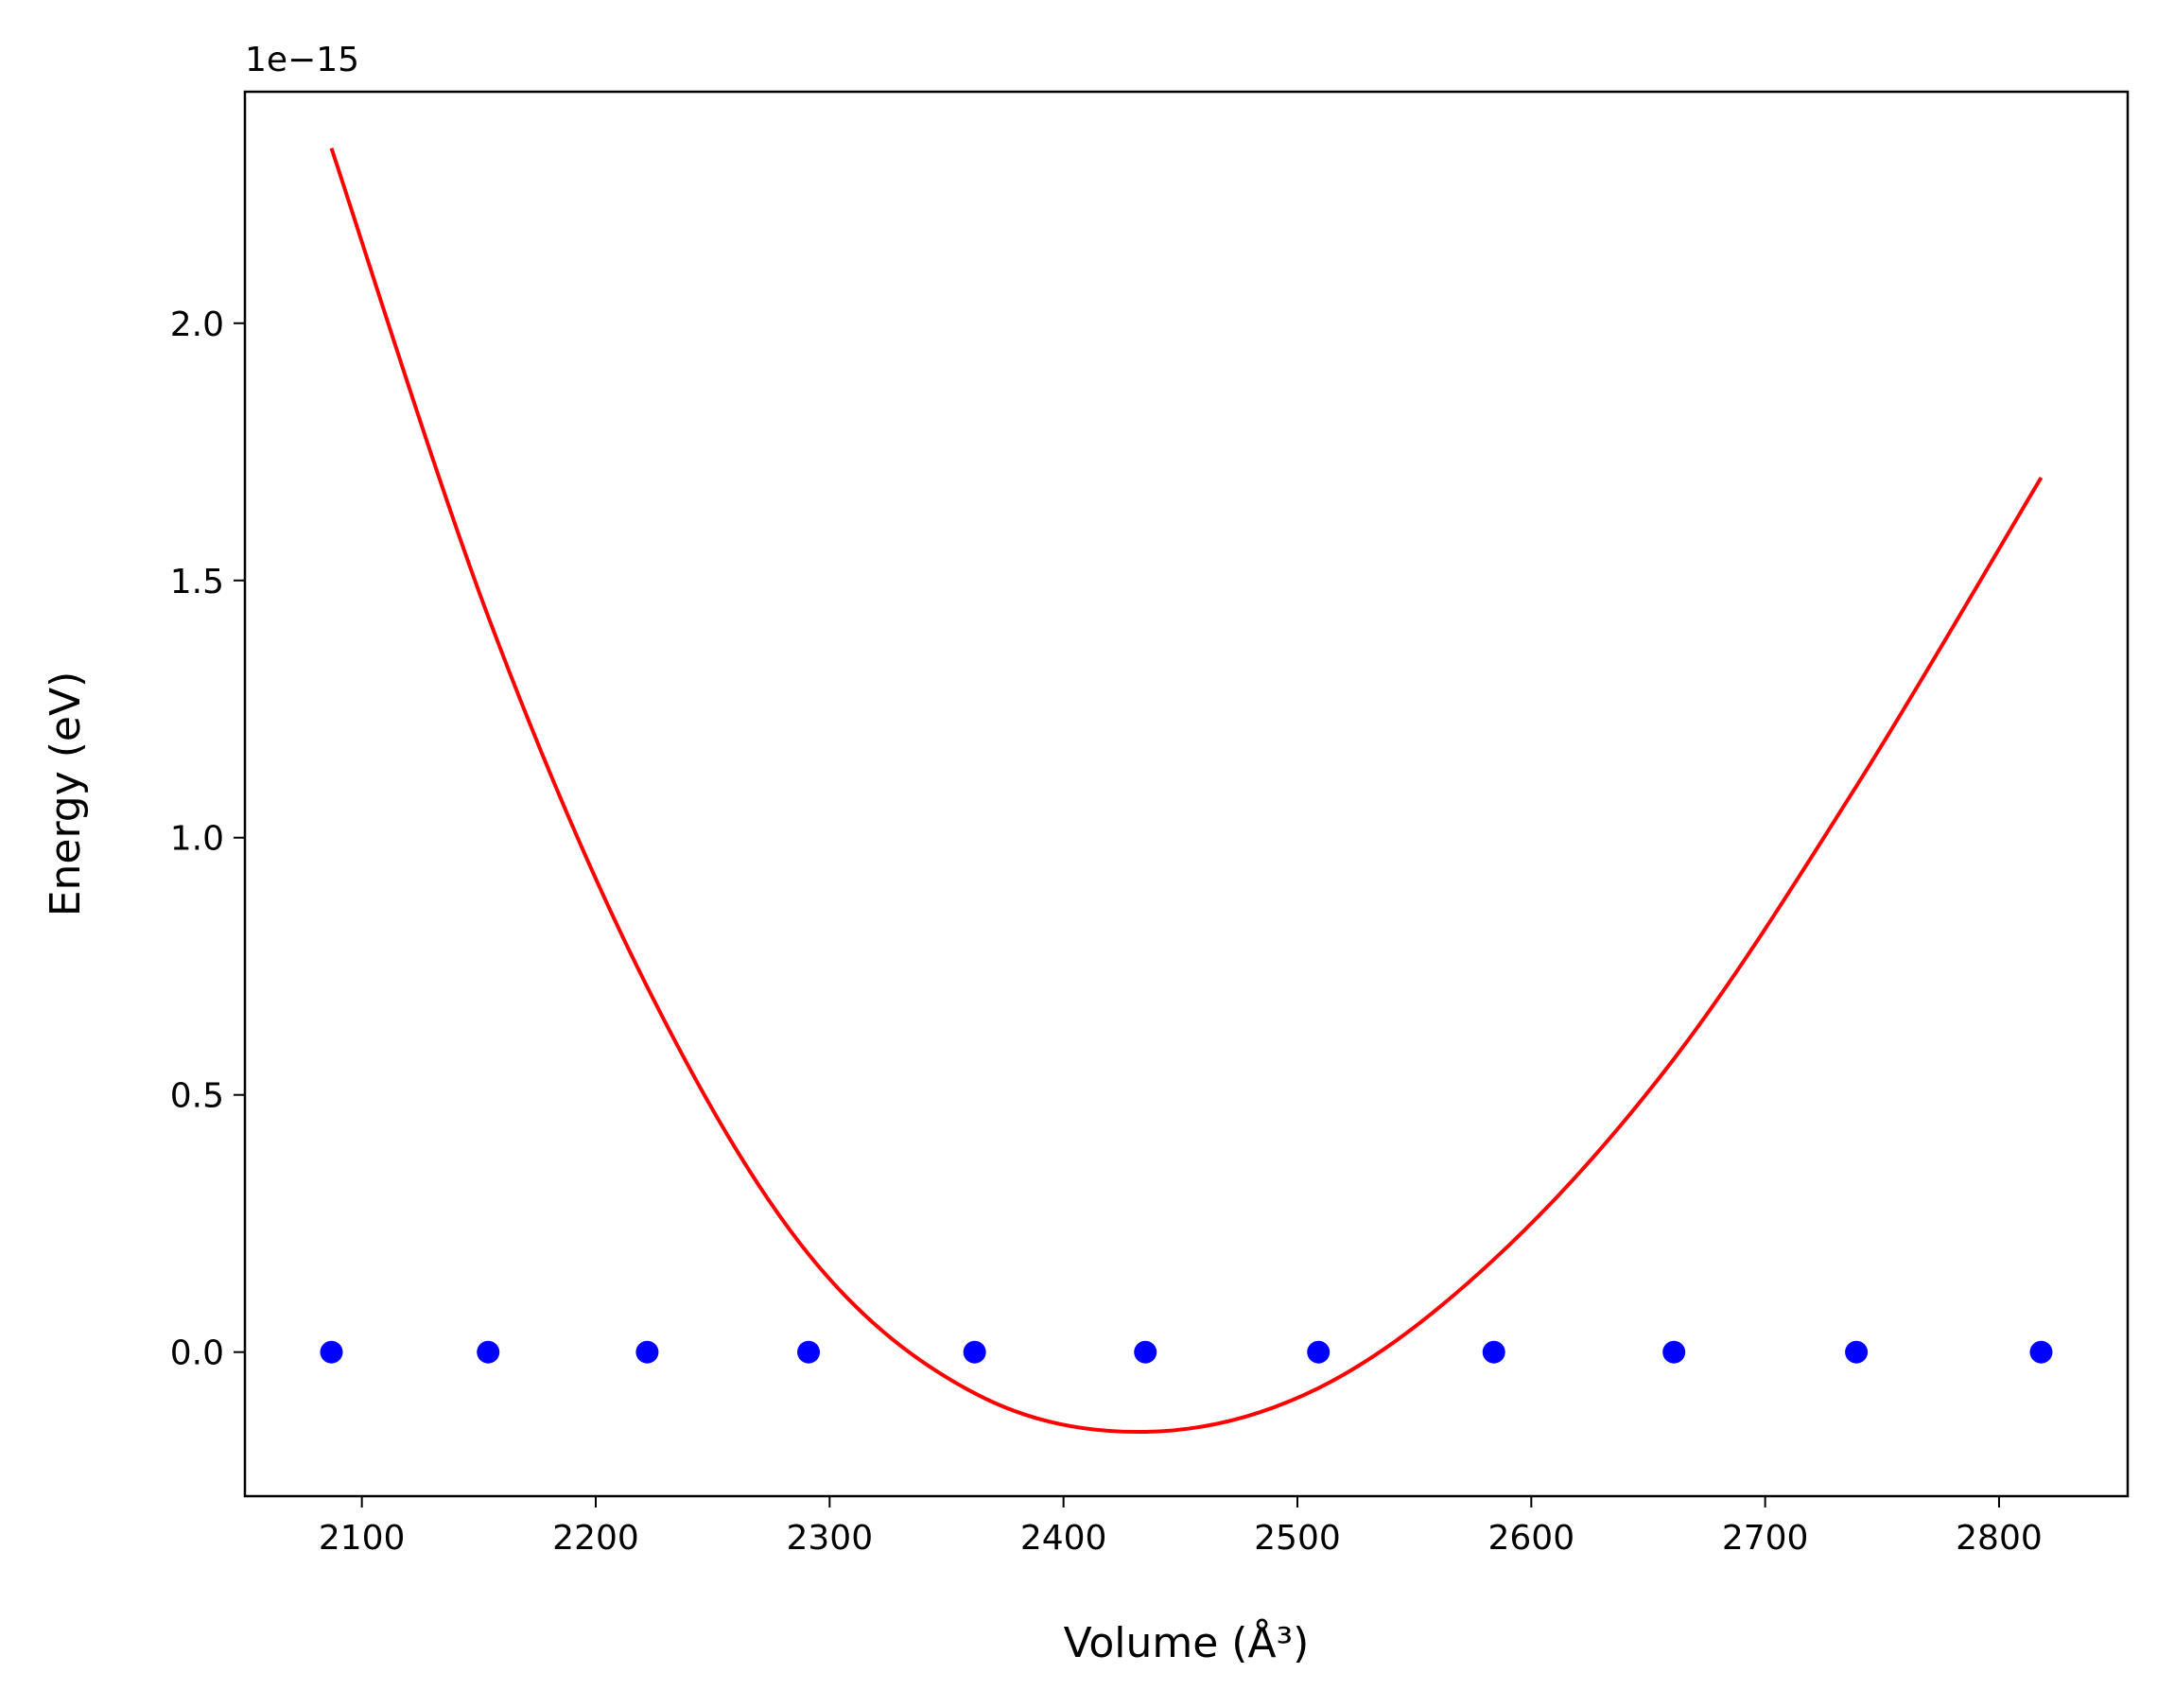 This screenshot has width=2157, height=1708. I want to click on x-axis-label: Volume (Å³), so click(1187, 1642).